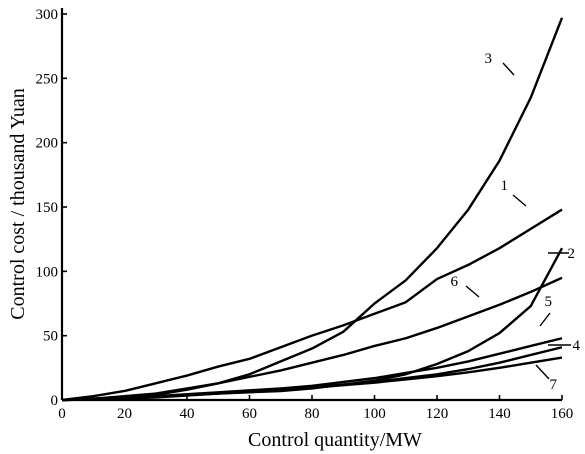  Describe the element at coordinates (62, 414) in the screenshot. I see `x-tick-label: 0` at that location.